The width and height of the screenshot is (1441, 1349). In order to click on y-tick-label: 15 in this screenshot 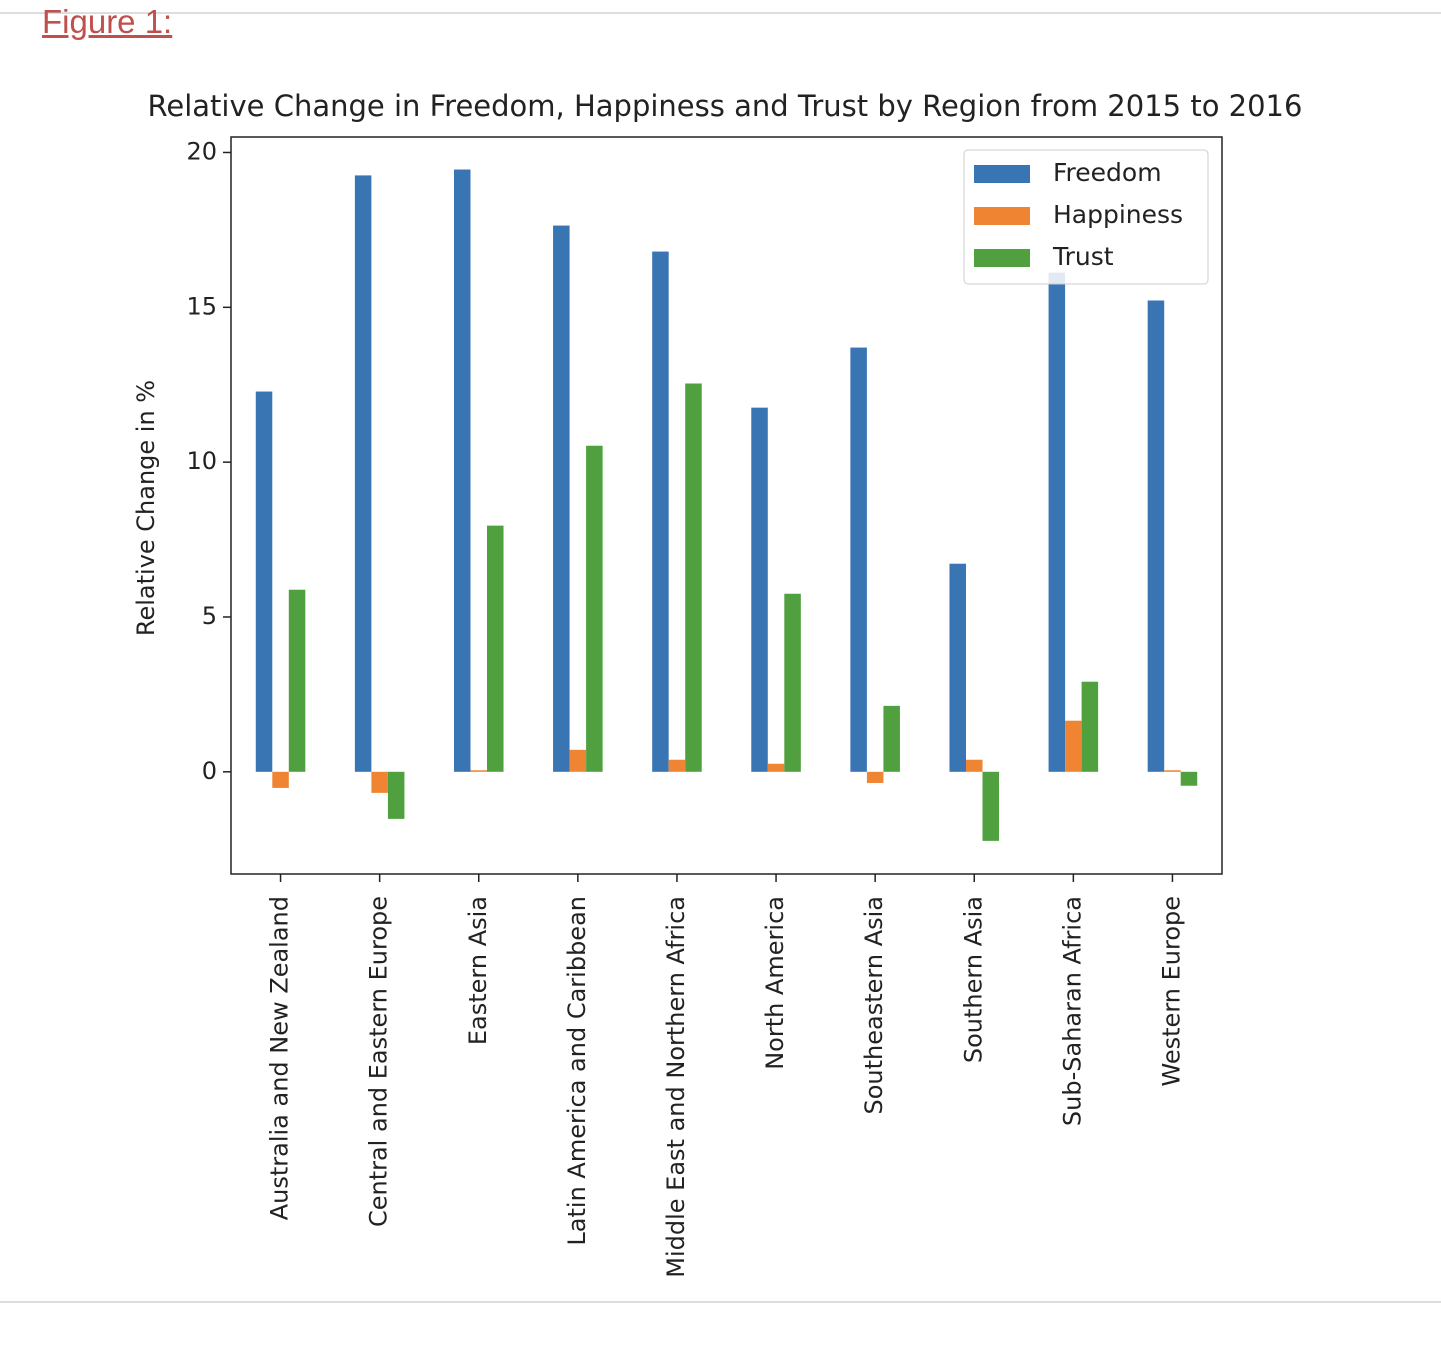, I will do `click(201, 306)`.